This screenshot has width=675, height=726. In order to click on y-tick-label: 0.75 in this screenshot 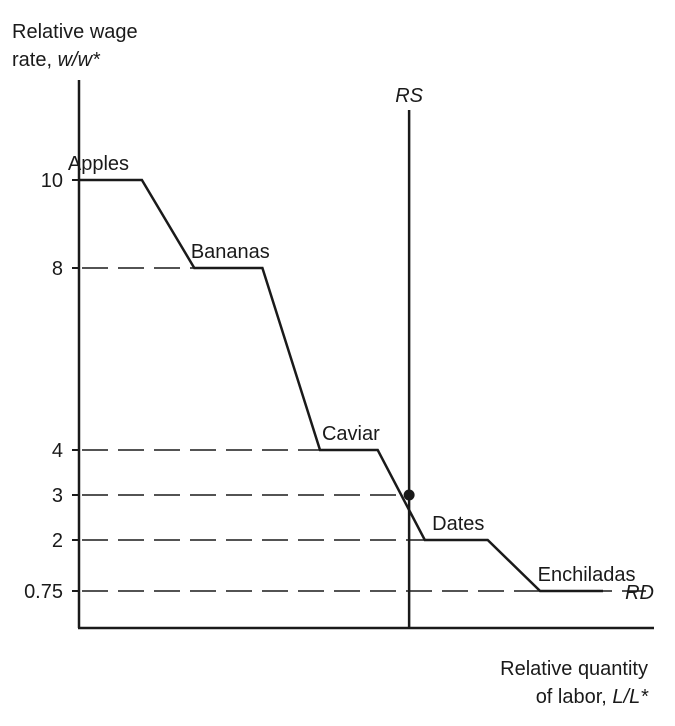, I will do `click(43, 592)`.